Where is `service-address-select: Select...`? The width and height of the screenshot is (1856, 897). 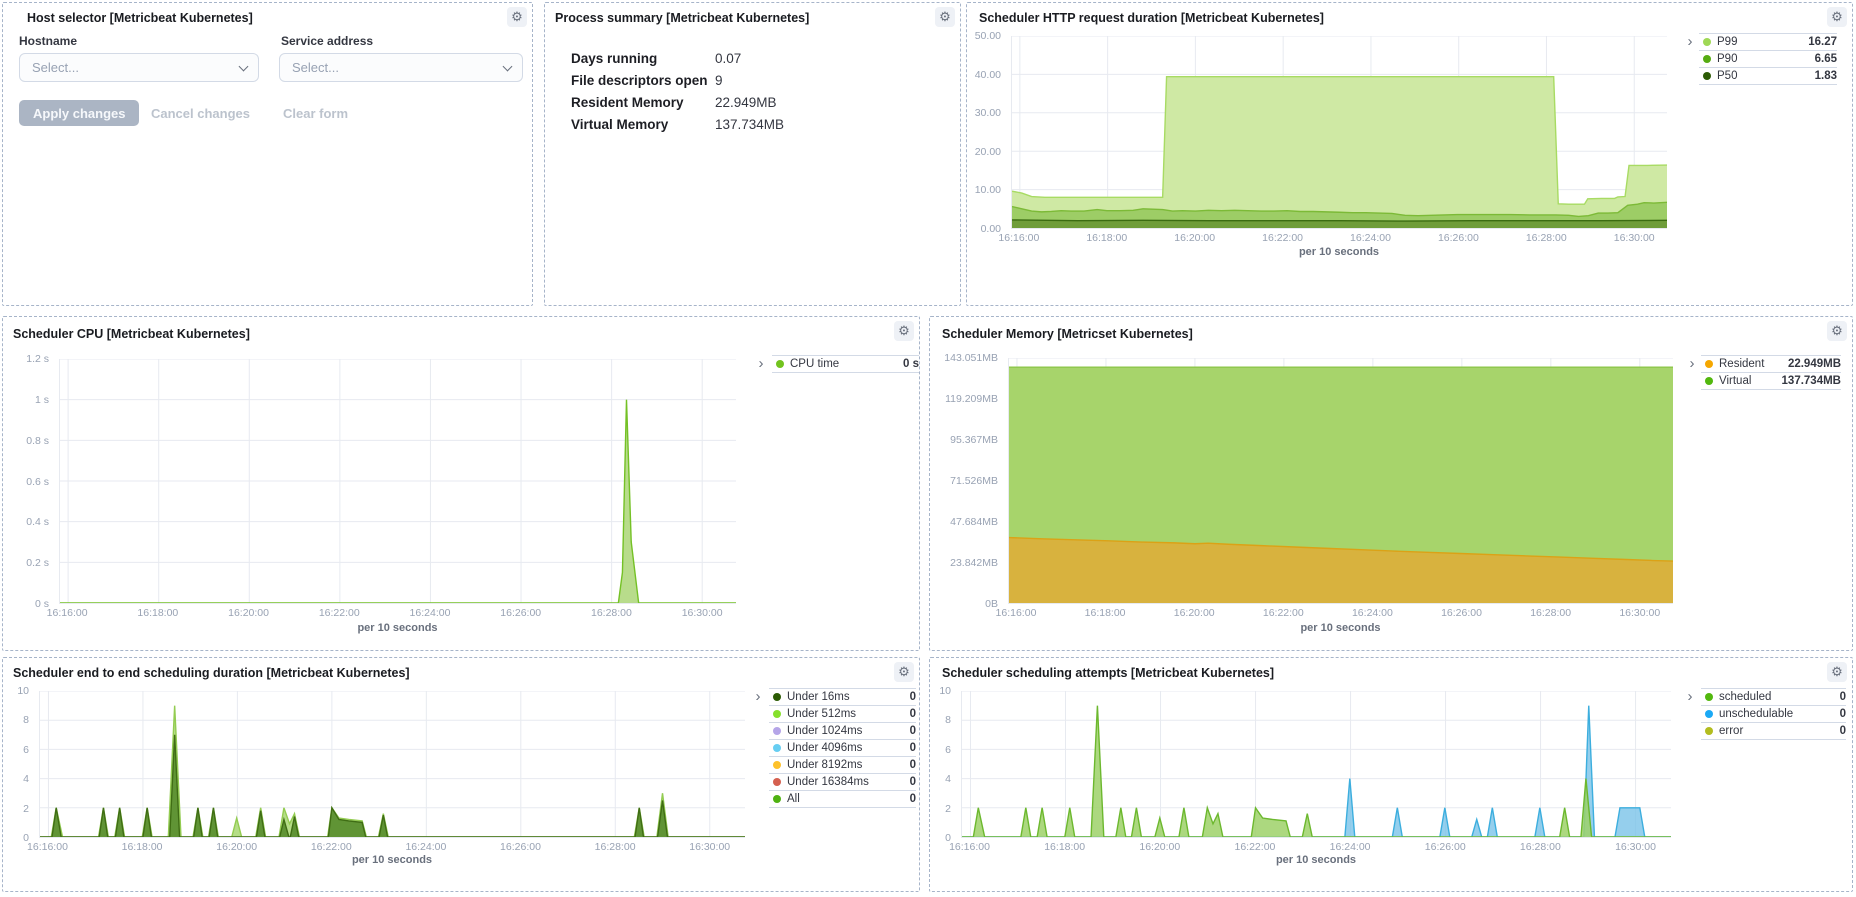 service-address-select: Select... is located at coordinates (401, 67).